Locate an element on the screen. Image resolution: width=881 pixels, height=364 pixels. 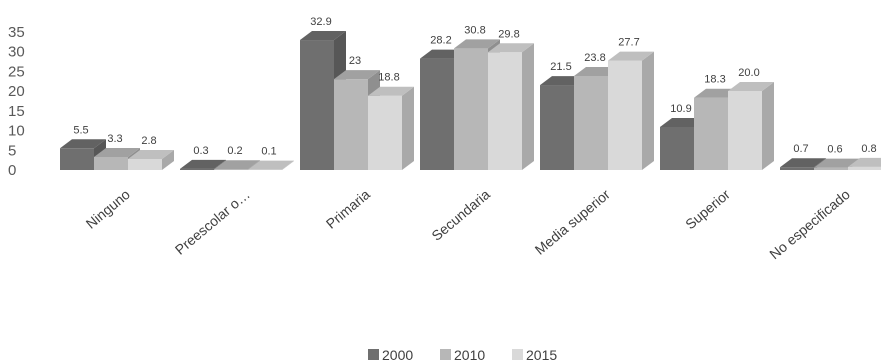
data-label: 18.8 is located at coordinates (388, 78).